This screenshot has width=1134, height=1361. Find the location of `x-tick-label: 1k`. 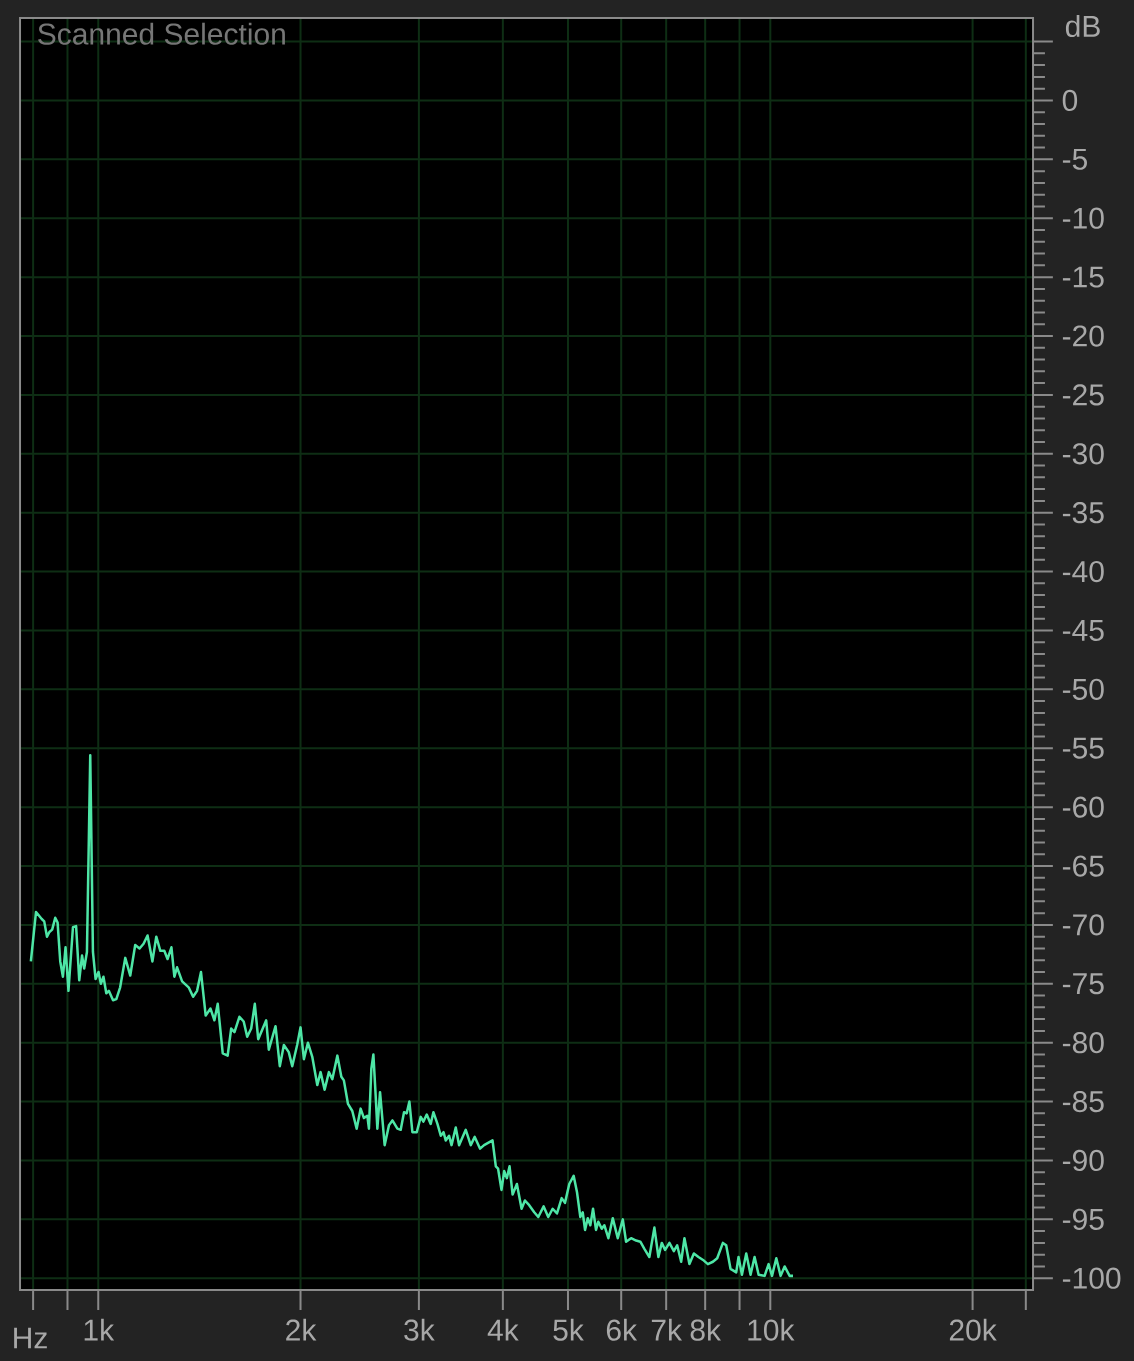

x-tick-label: 1k is located at coordinates (99, 1329).